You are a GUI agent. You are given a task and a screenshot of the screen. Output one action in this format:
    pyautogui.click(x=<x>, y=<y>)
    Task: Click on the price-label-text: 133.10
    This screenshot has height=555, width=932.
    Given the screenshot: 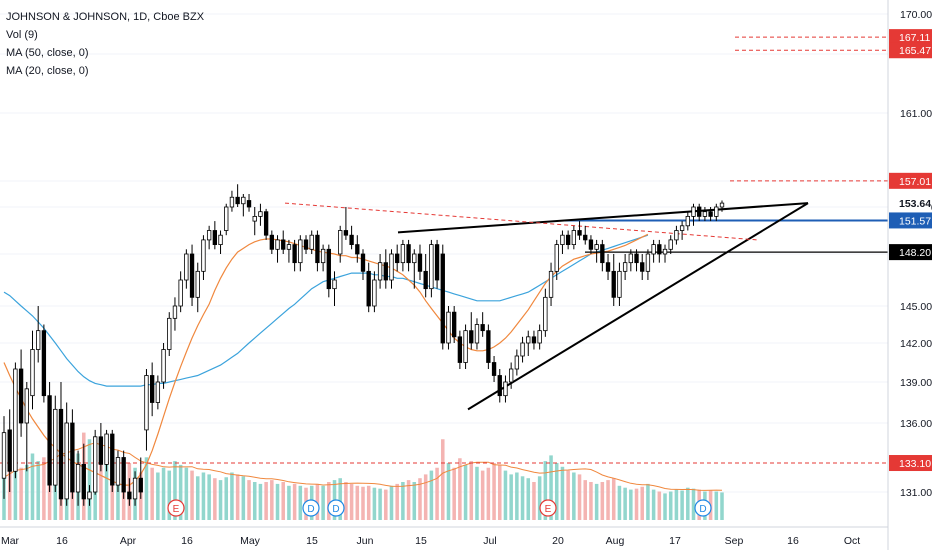 What is the action you would take?
    pyautogui.click(x=915, y=464)
    